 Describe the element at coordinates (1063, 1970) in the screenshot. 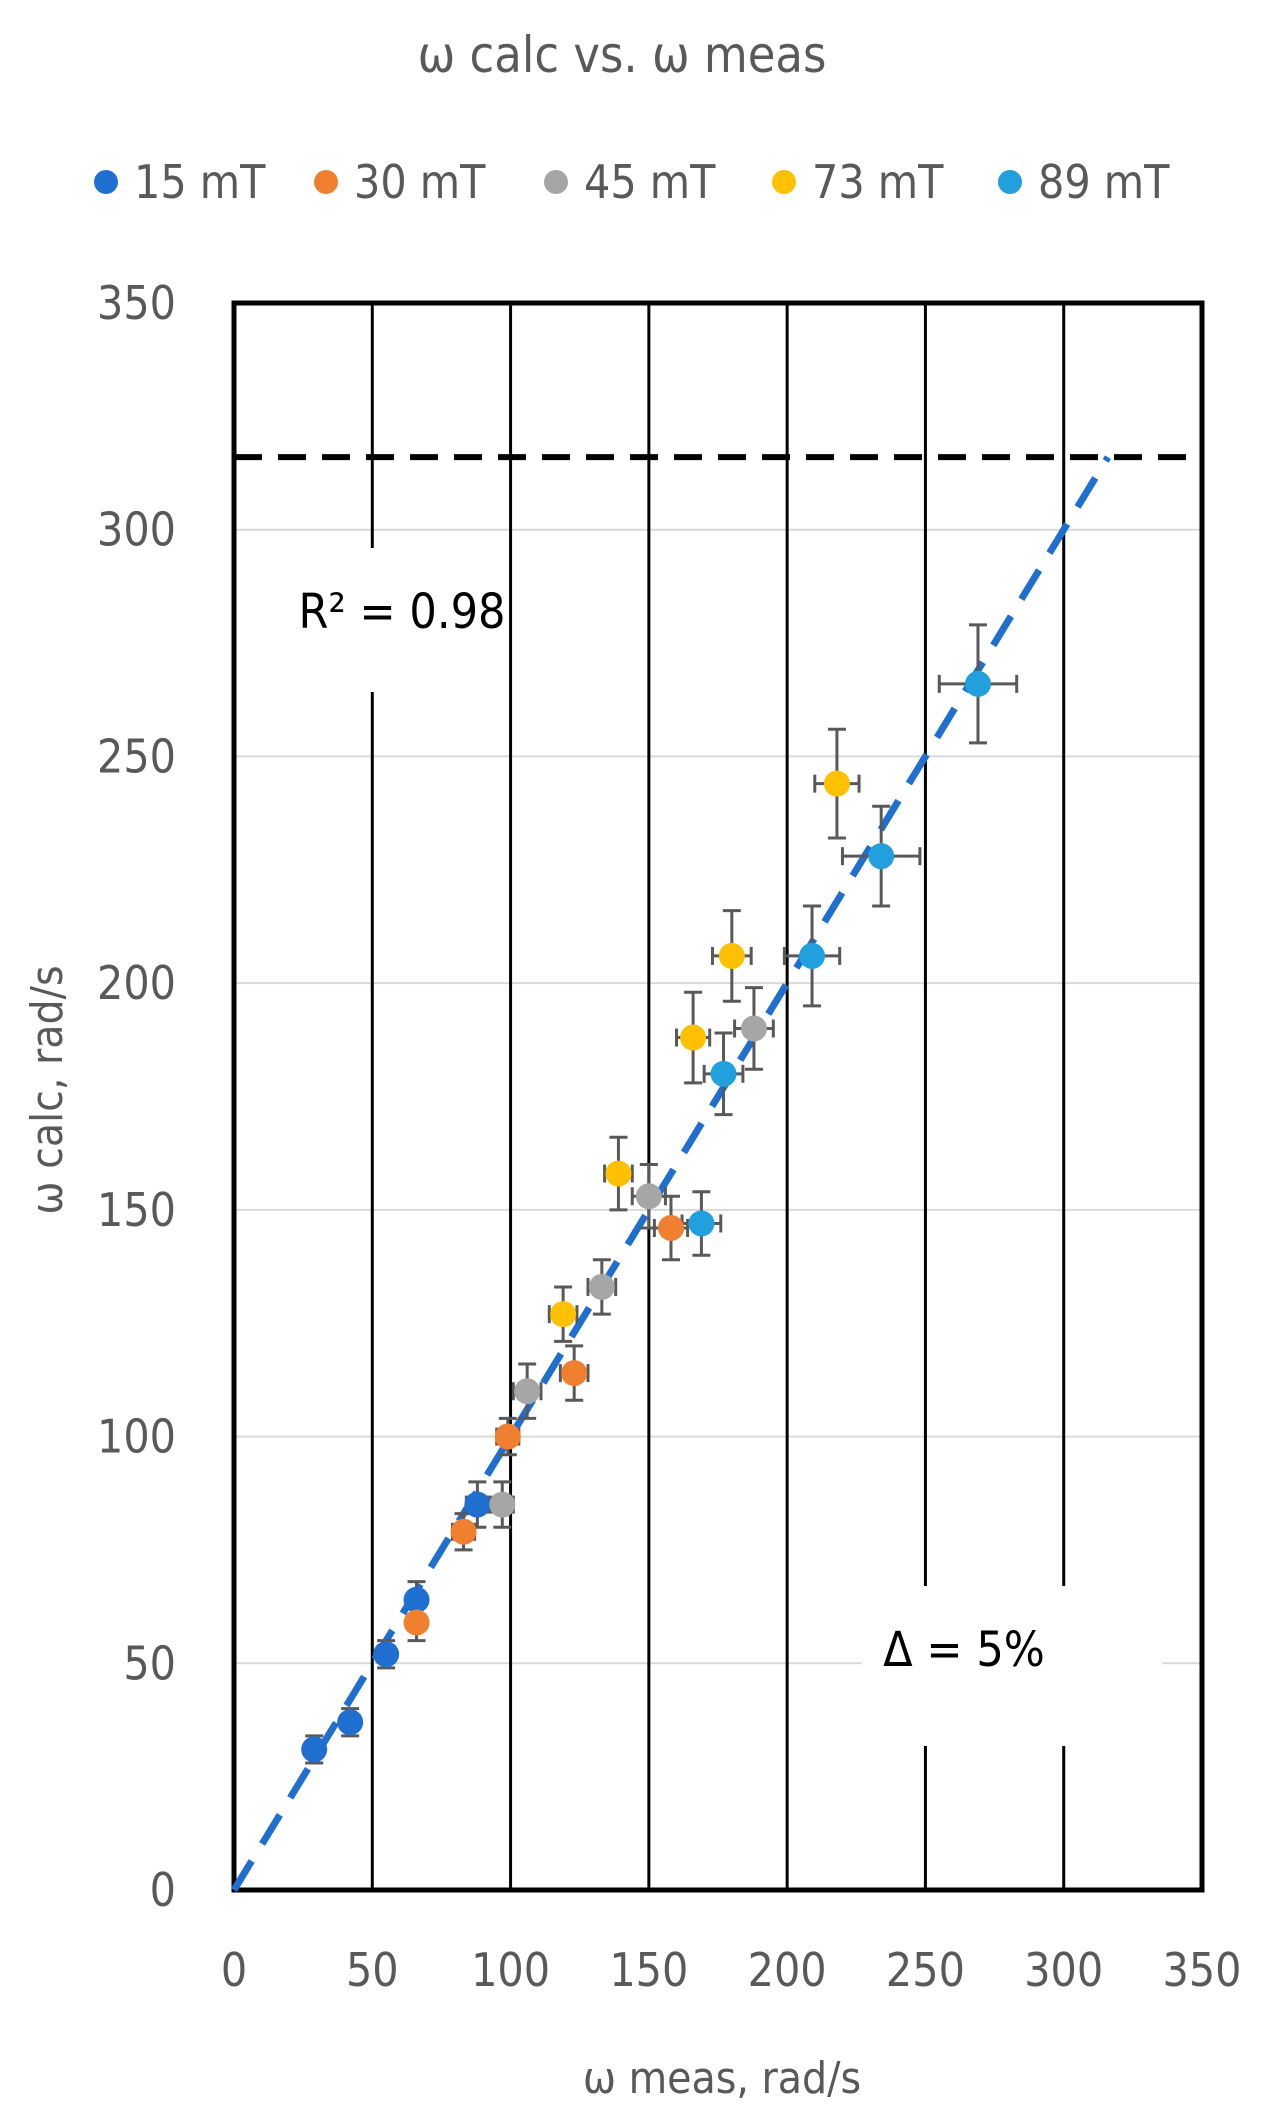

I see `x-tick-label: 300` at that location.